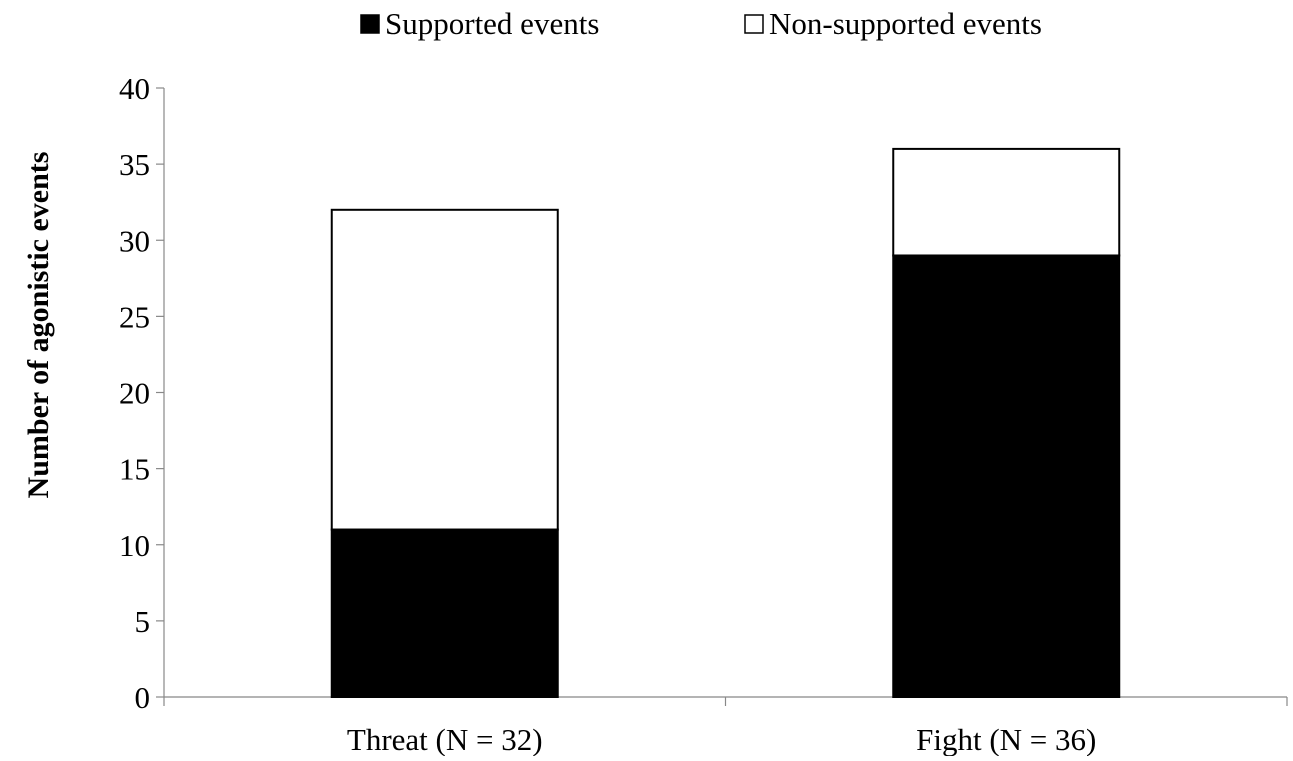  What do you see at coordinates (492, 23) in the screenshot?
I see `legend-label: Supported events` at bounding box center [492, 23].